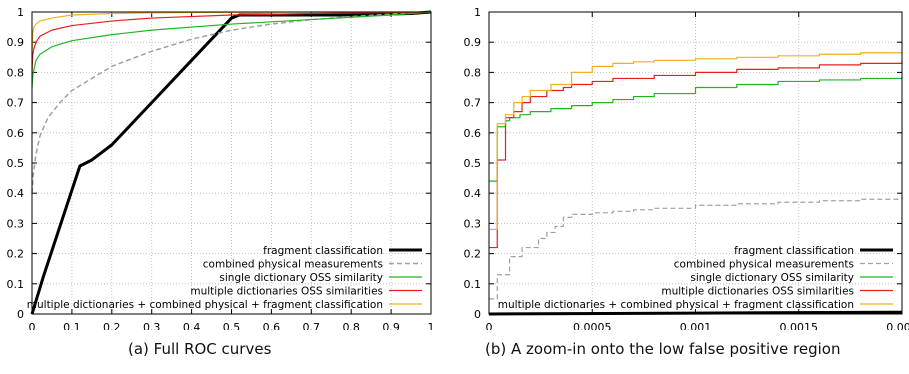 The height and width of the screenshot is (374, 909). Describe the element at coordinates (200, 349) in the screenshot. I see `caption-full-roc: (a) Full ROC curves` at that location.